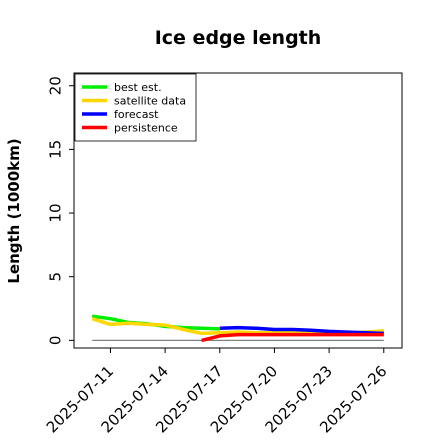  Describe the element at coordinates (138, 87) in the screenshot. I see `legend-label: best est.` at that location.